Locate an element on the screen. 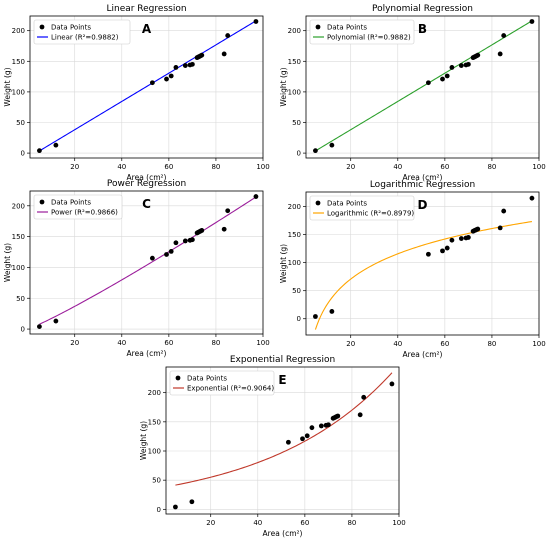 The width and height of the screenshot is (550, 539). panel-letter: B is located at coordinates (422, 29).